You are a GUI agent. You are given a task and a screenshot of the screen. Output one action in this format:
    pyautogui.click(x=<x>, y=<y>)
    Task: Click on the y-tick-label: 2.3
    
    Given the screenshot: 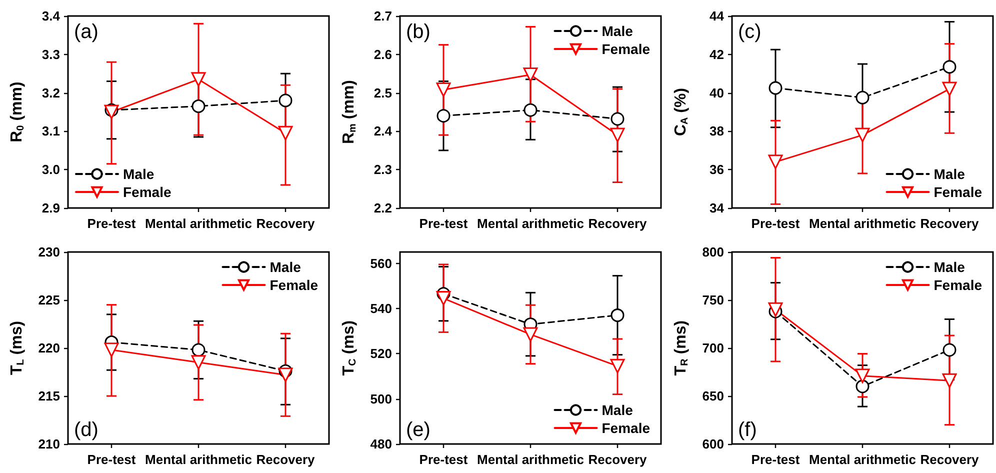 What is the action you would take?
    pyautogui.click(x=383, y=170)
    